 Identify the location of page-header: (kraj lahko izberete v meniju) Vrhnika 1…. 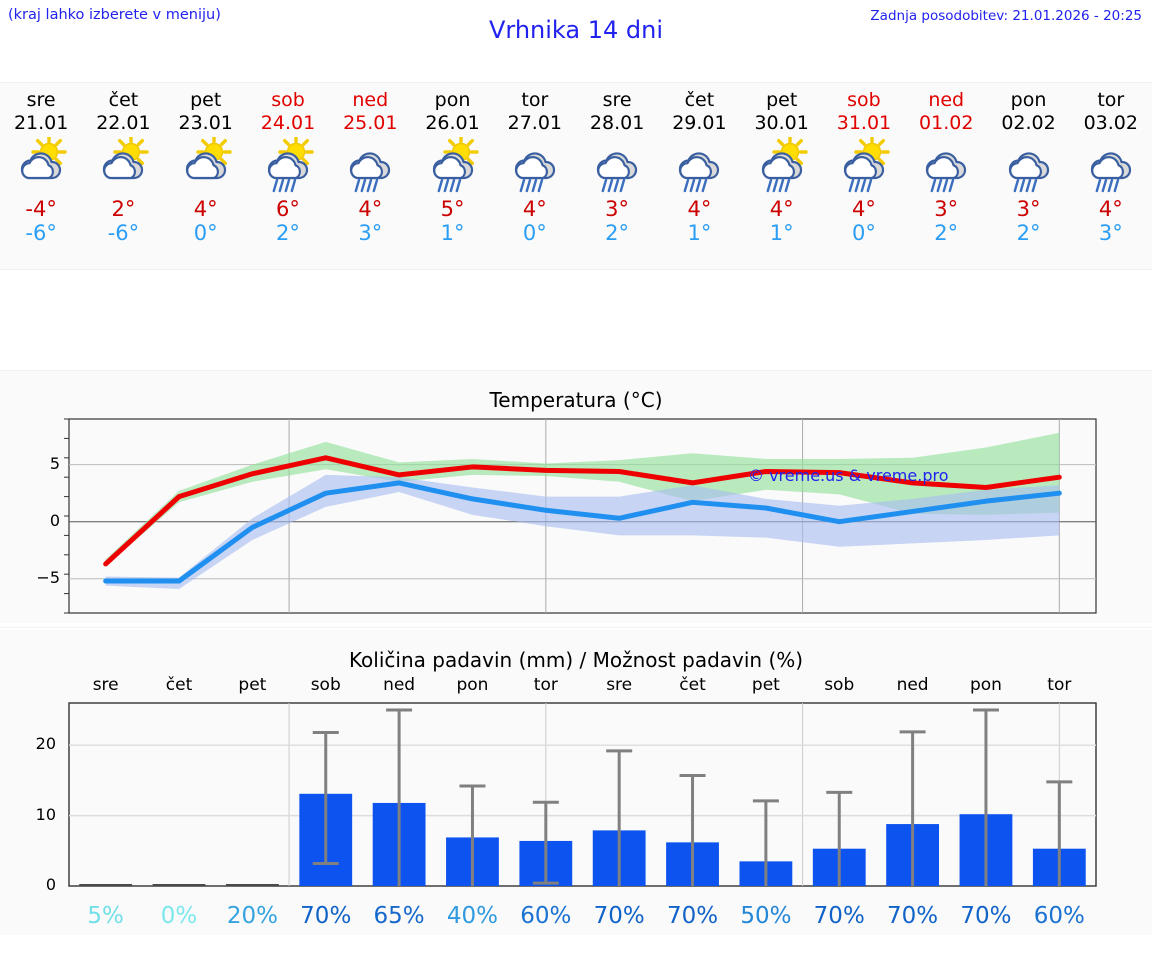
(576, 41).